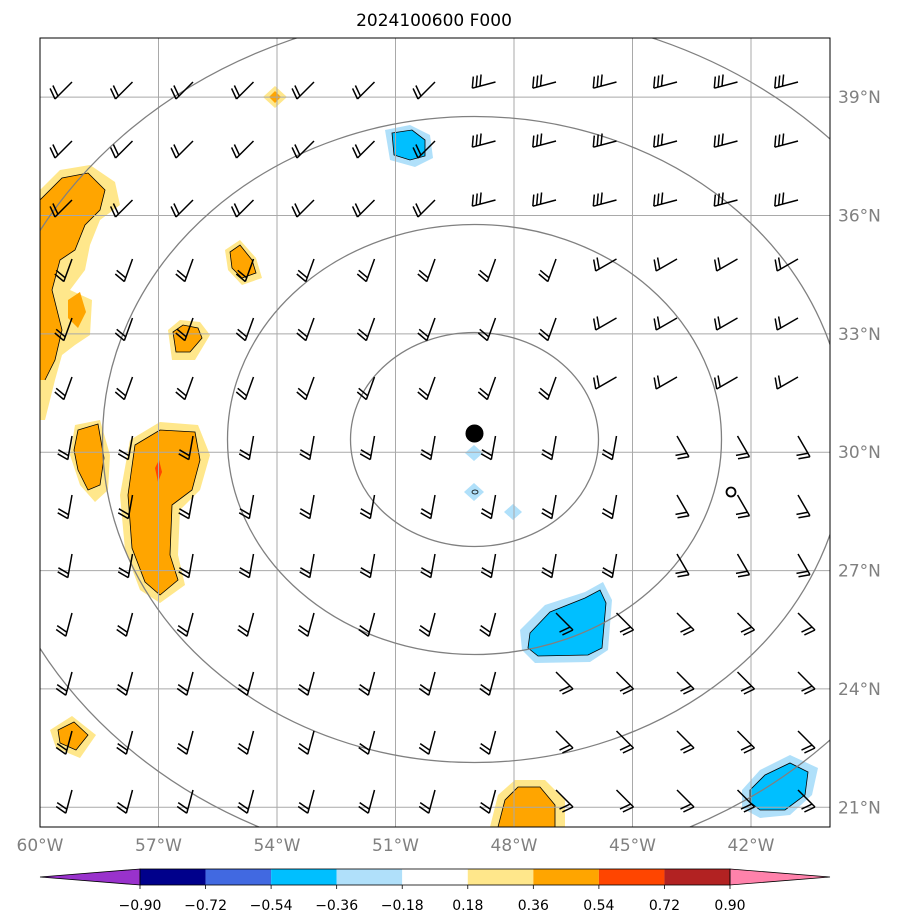 The image size is (900, 924). What do you see at coordinates (731, 492) in the screenshot?
I see `station-marker` at bounding box center [731, 492].